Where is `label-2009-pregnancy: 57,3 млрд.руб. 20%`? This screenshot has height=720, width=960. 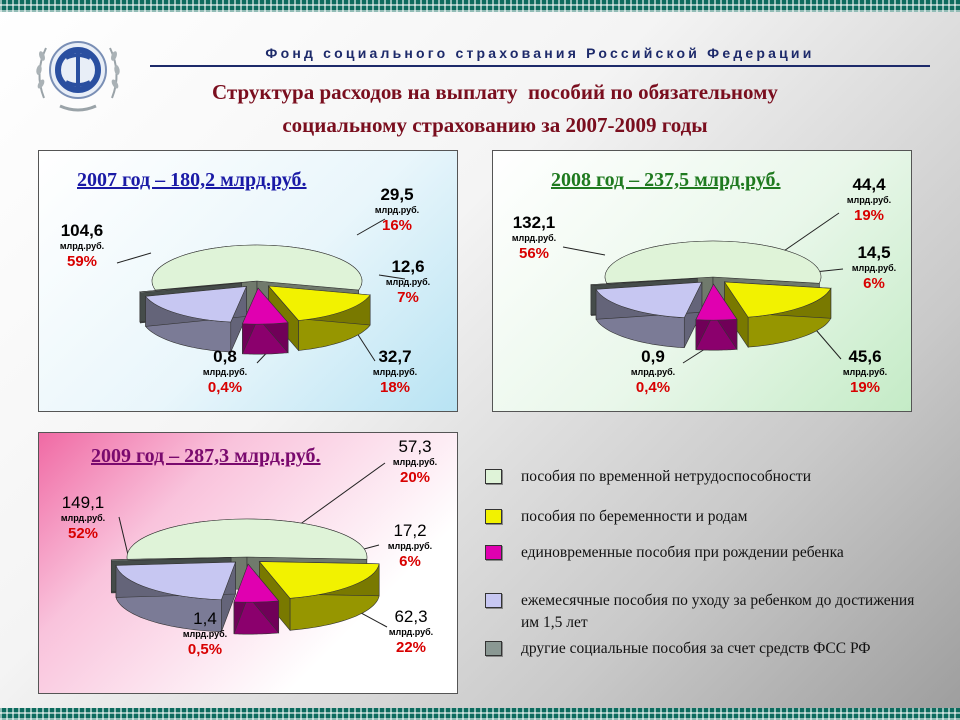
label-2009-pregnancy: 57,3 млрд.руб. 20% is located at coordinates (415, 461).